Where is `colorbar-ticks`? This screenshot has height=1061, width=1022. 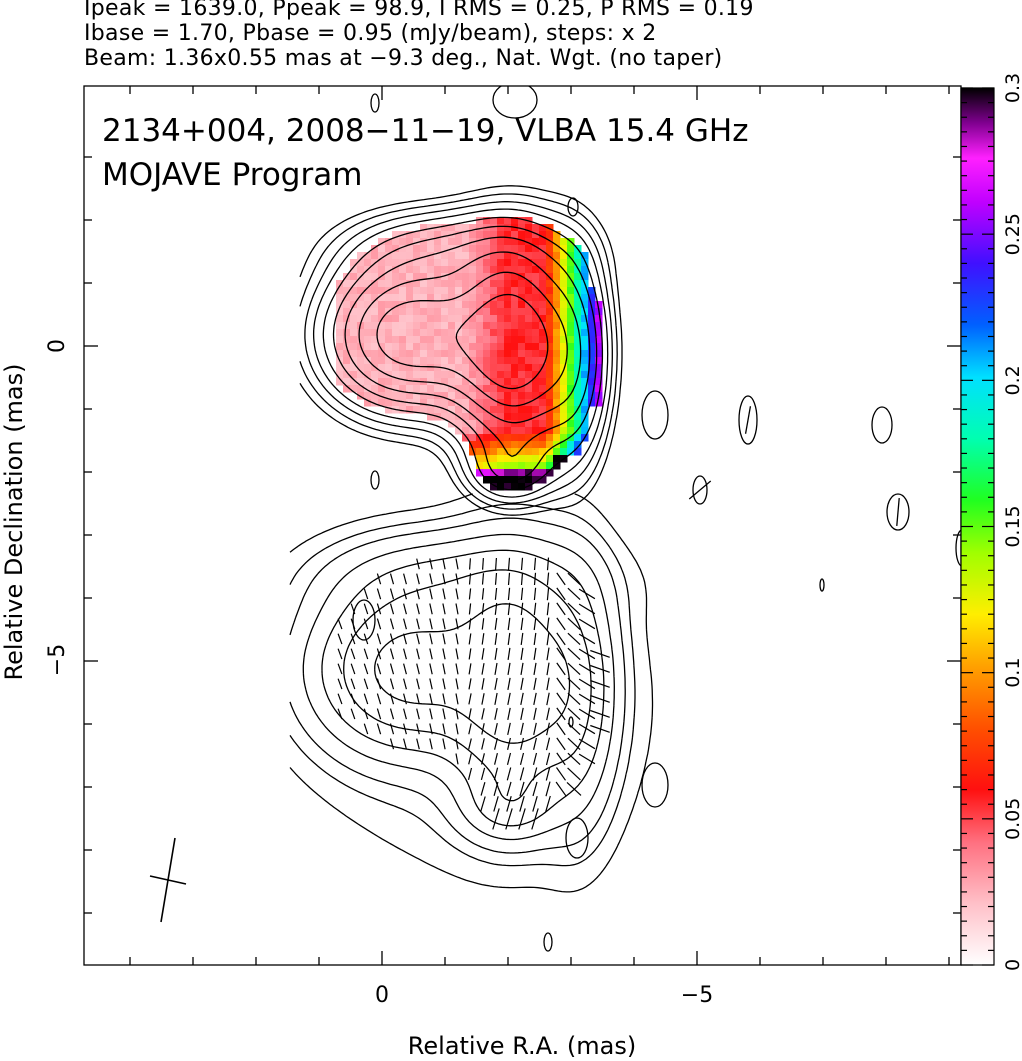 colorbar-ticks is located at coordinates (977, 526).